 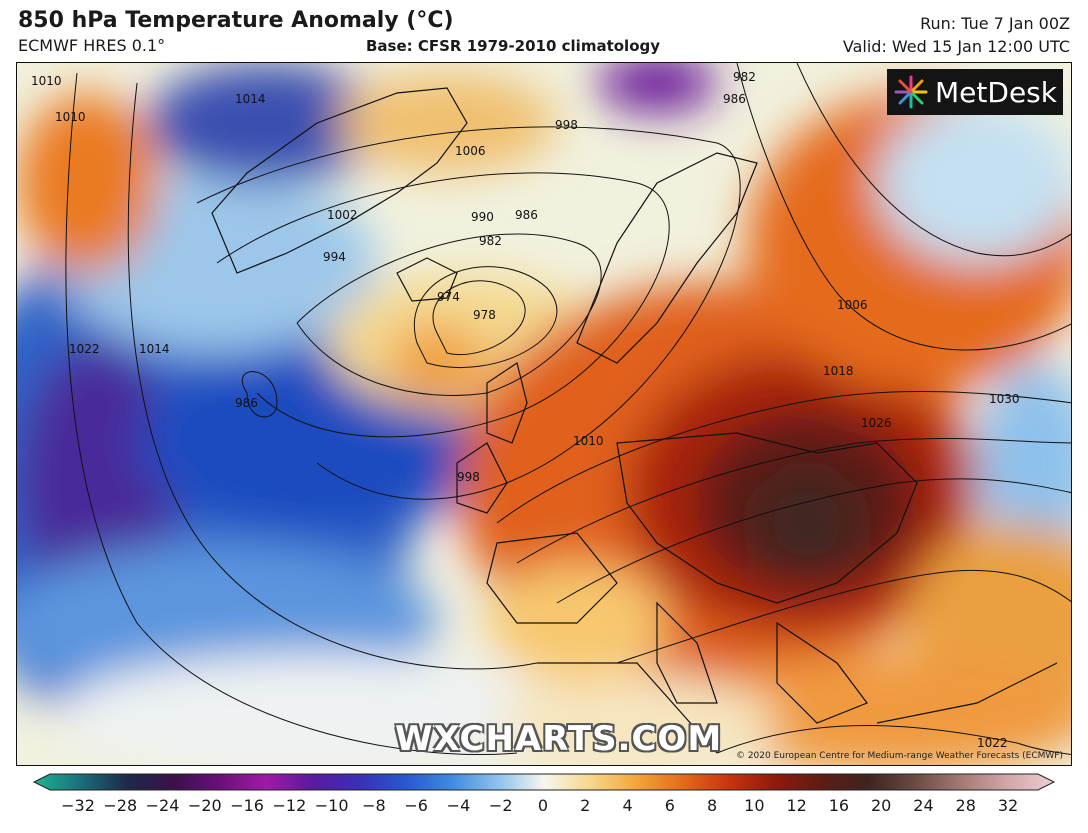 What do you see at coordinates (374, 805) in the screenshot?
I see `colorbar-tick-label: −8` at bounding box center [374, 805].